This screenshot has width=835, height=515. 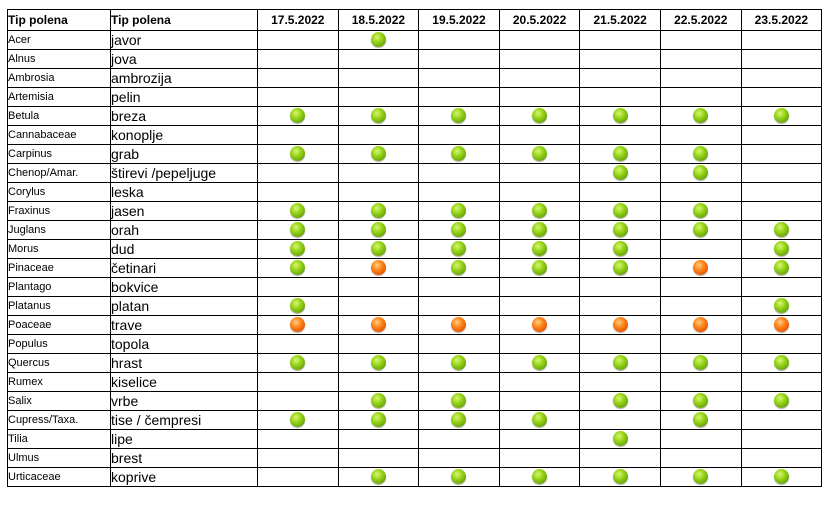 I want to click on table-row: Alnus jova, so click(x=415, y=59).